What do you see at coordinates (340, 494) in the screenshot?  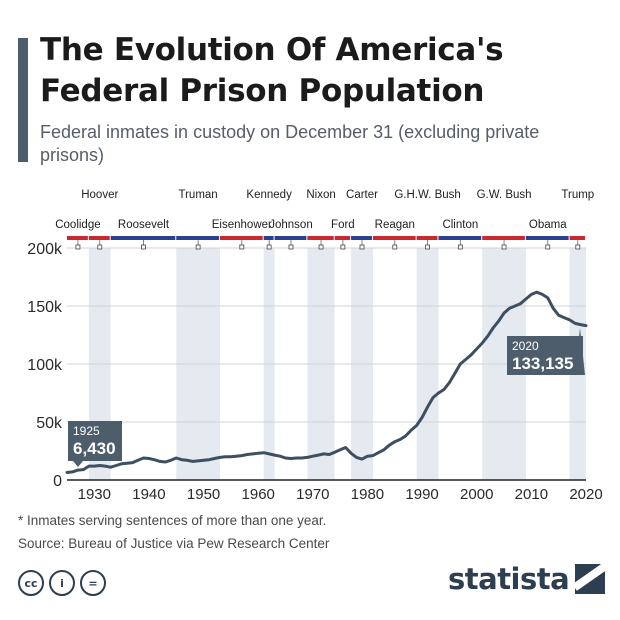 I see `x-axis-labels: 1930 1940 1950 1960 1970 1980 1990 2000 2010 2020` at bounding box center [340, 494].